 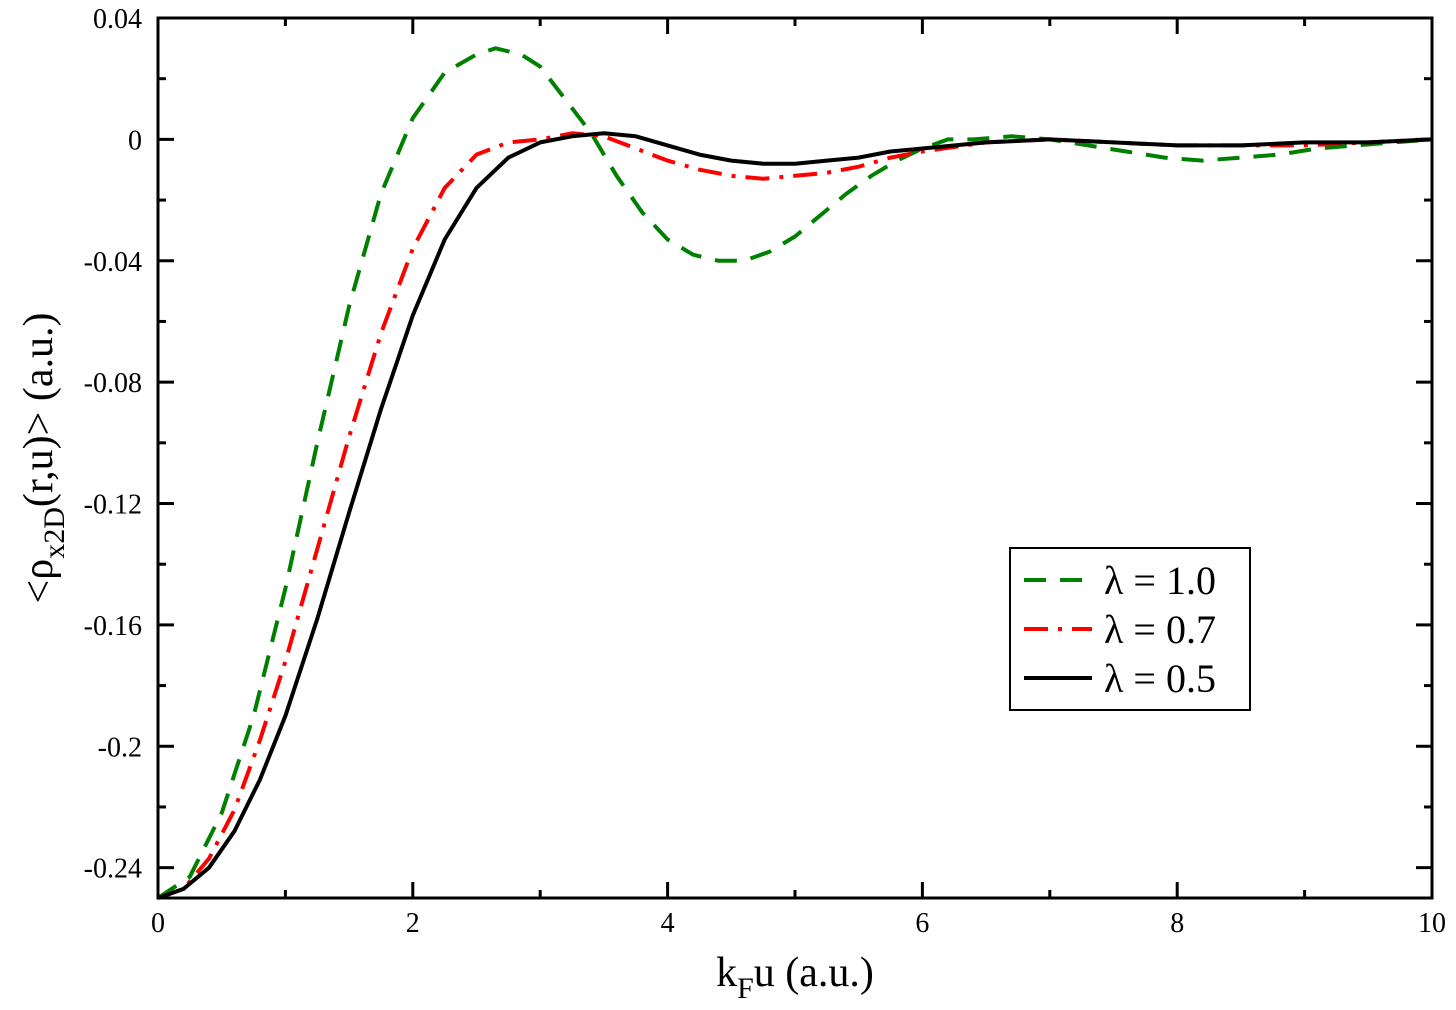 I want to click on legend-box, so click(x=1130, y=629).